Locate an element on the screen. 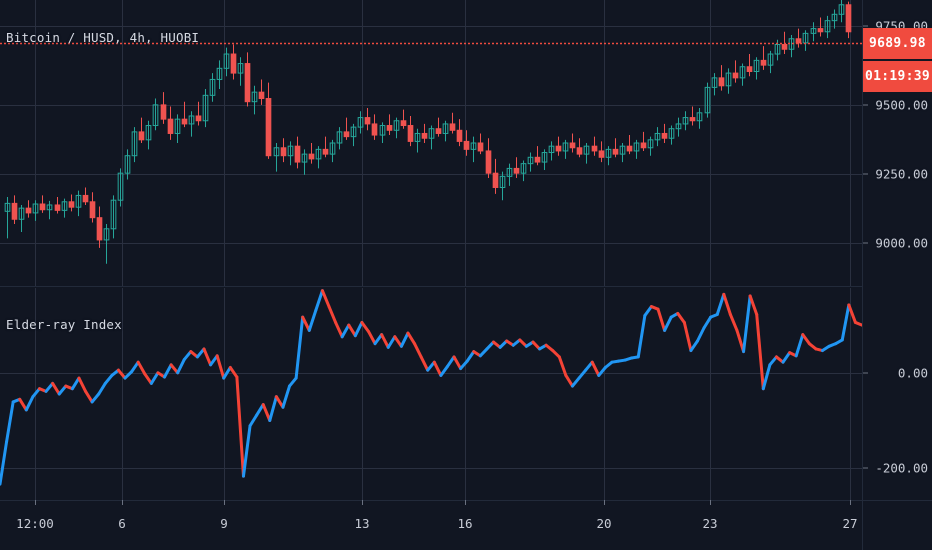  time-axis-label: 12:00 is located at coordinates (35, 523).